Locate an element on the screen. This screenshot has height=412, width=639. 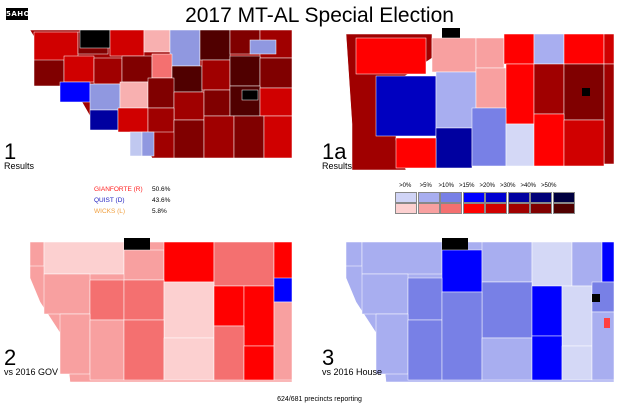
scale-label: >0% is located at coordinates (405, 186).